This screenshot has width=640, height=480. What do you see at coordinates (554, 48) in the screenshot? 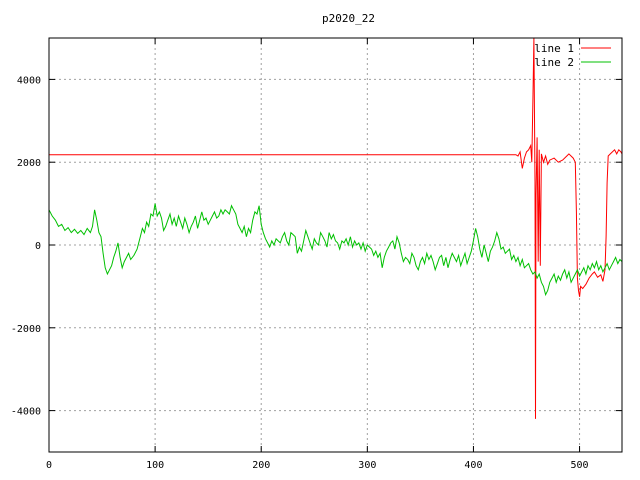
I see `legend-label-1: line 1` at bounding box center [554, 48].